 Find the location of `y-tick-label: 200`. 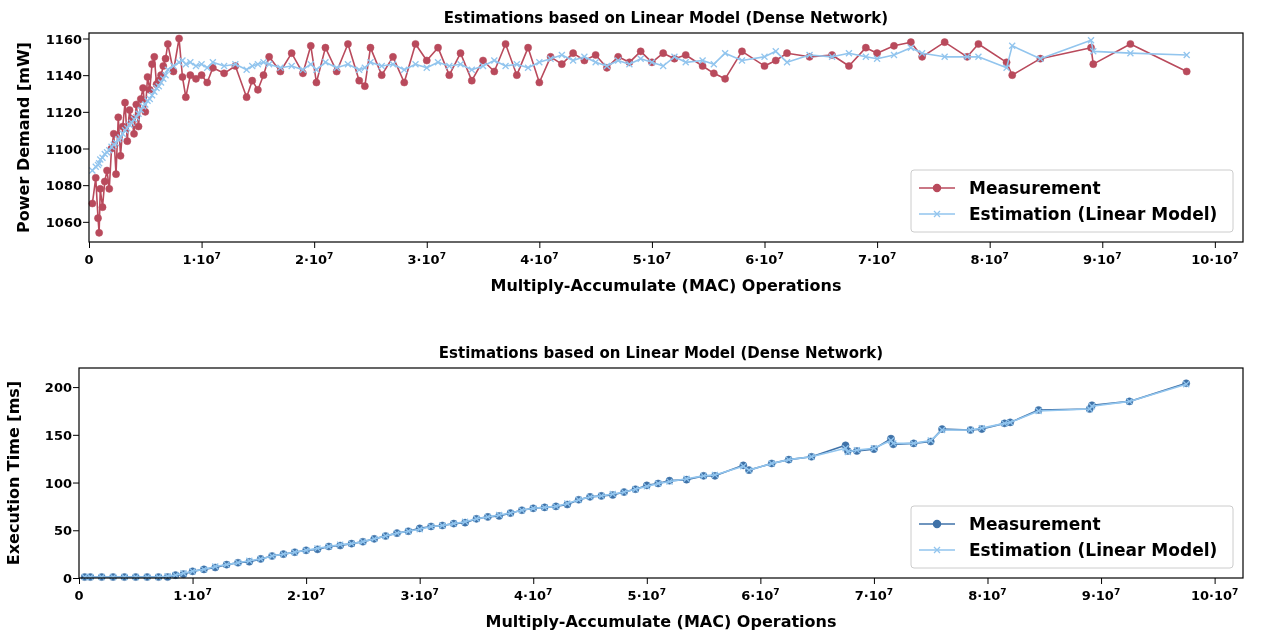

y-tick-label: 200 is located at coordinates (58, 388).